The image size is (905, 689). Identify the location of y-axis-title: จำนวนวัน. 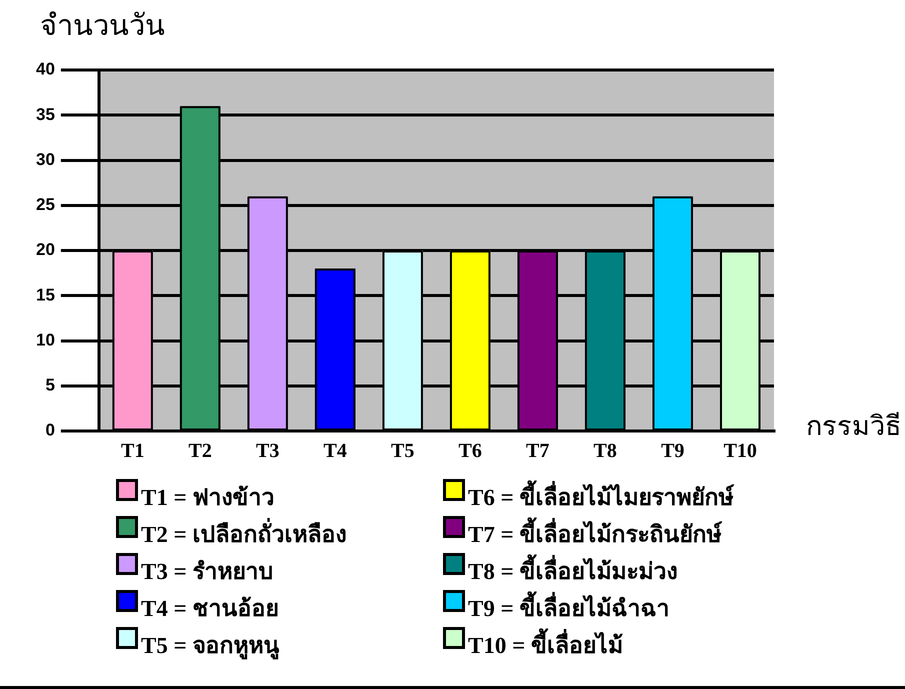
(102, 26).